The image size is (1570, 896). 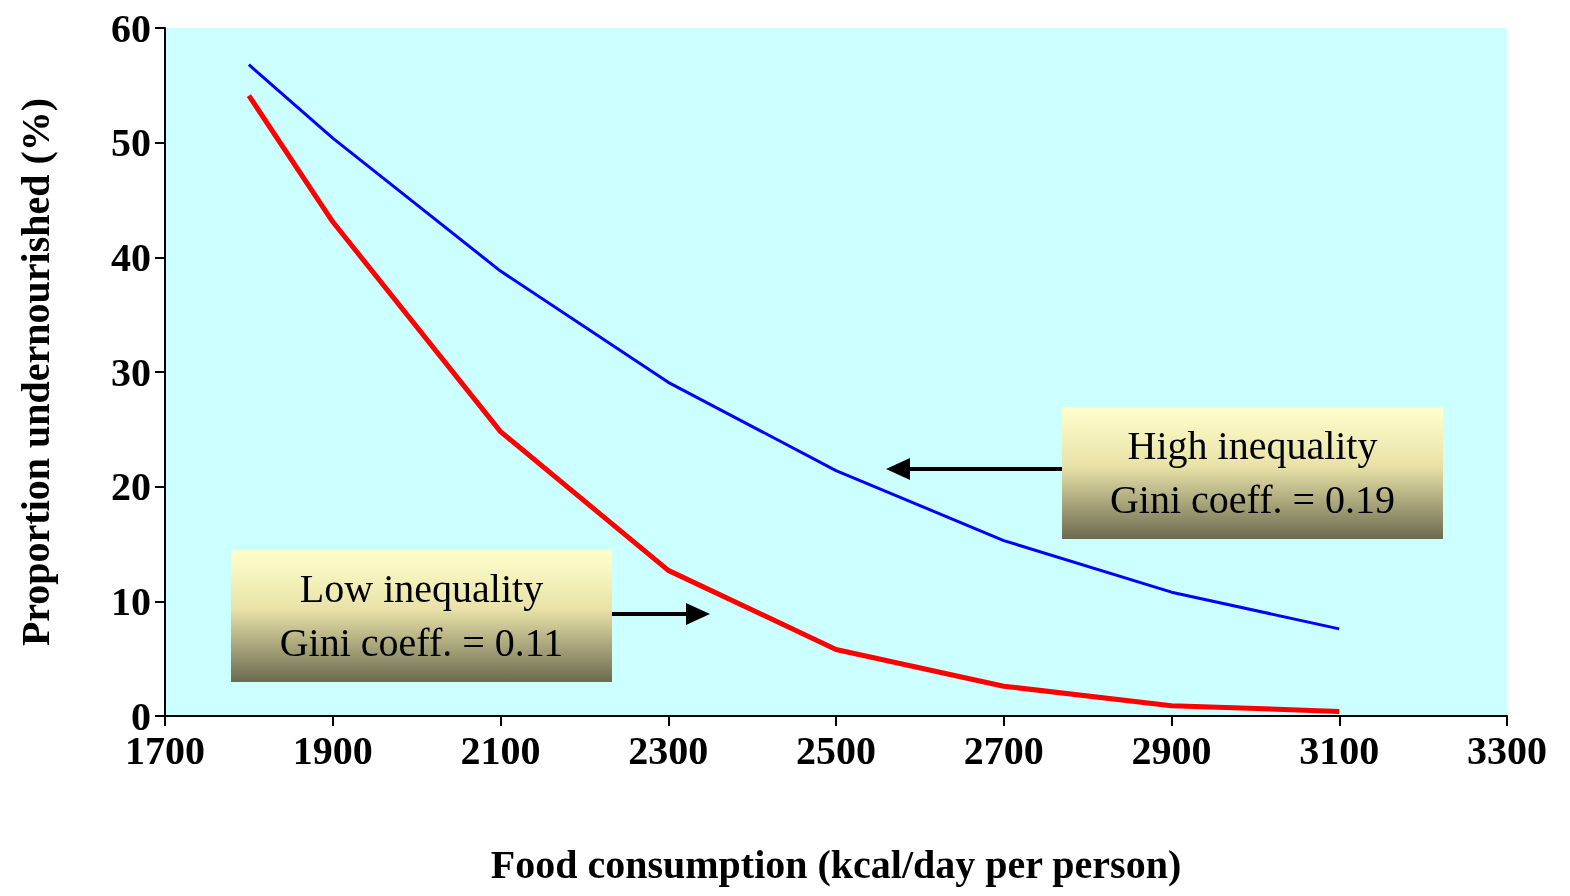 I want to click on y-tick-label: 20, so click(x=131, y=487).